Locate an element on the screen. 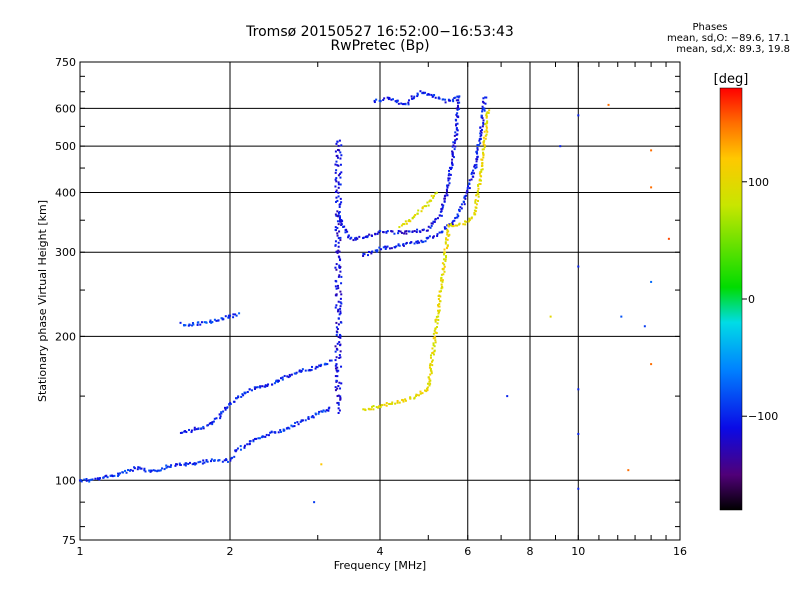 The image size is (800, 600). trace-o-main is located at coordinates (399, 168).